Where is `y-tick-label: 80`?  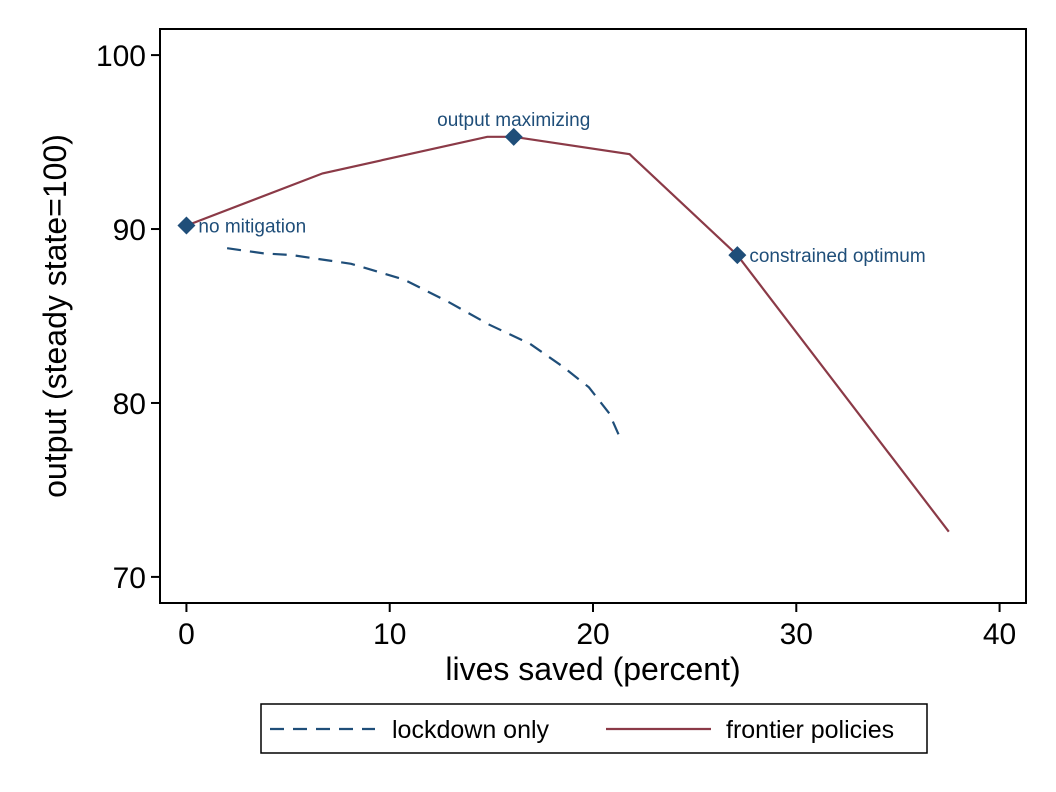
y-tick-label: 80 is located at coordinates (129, 404).